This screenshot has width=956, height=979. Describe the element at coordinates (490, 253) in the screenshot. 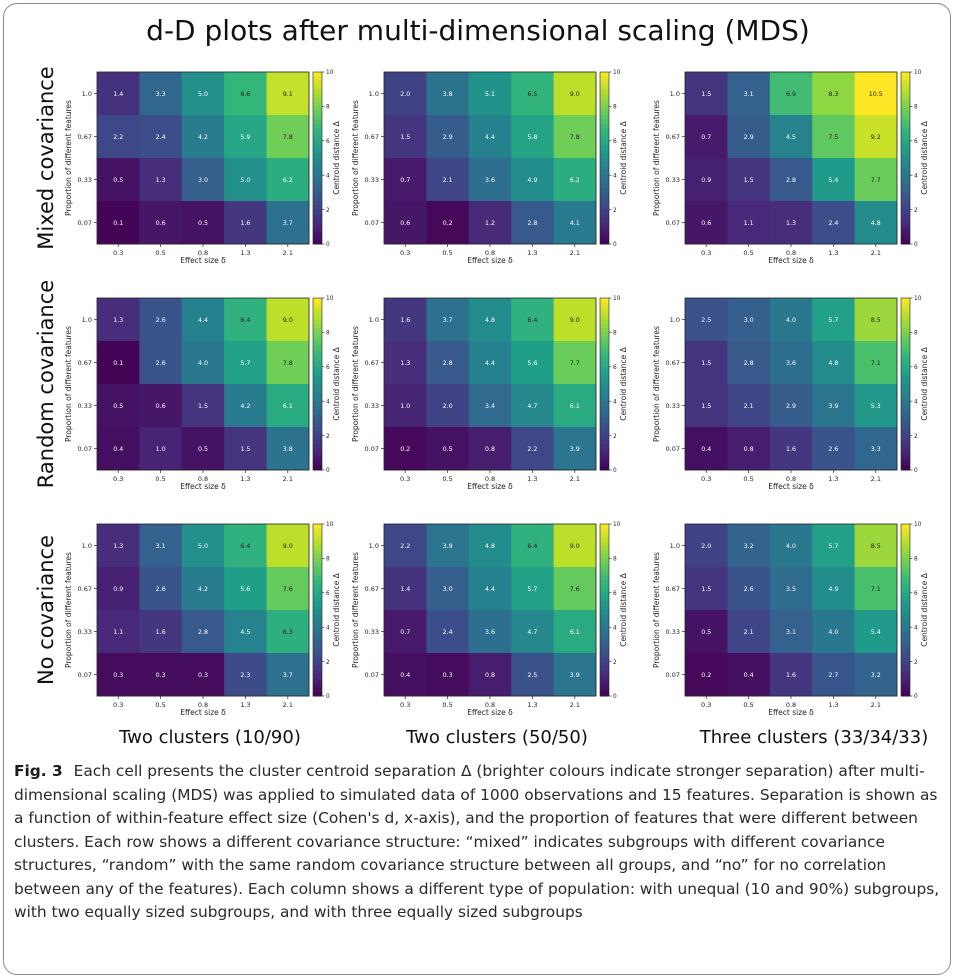

I see `x-tick-label: 0.8` at that location.